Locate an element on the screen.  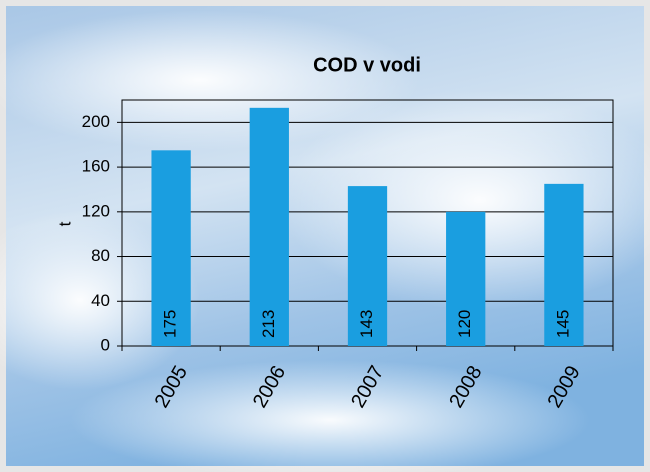
cloud is located at coordinates (100, 300).